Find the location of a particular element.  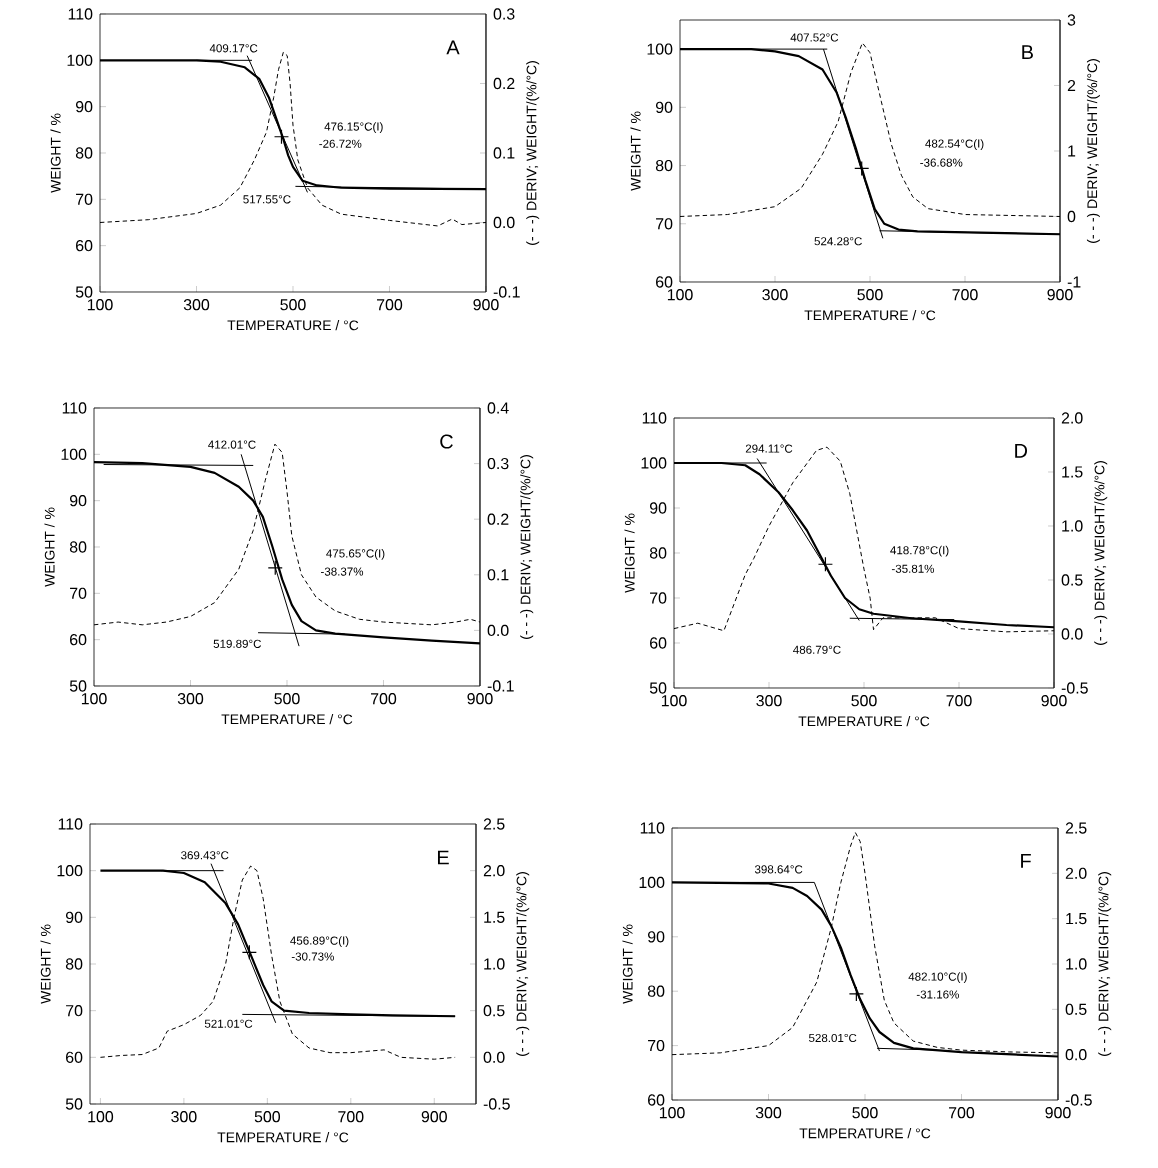

annotation: B is located at coordinates (1027, 52).